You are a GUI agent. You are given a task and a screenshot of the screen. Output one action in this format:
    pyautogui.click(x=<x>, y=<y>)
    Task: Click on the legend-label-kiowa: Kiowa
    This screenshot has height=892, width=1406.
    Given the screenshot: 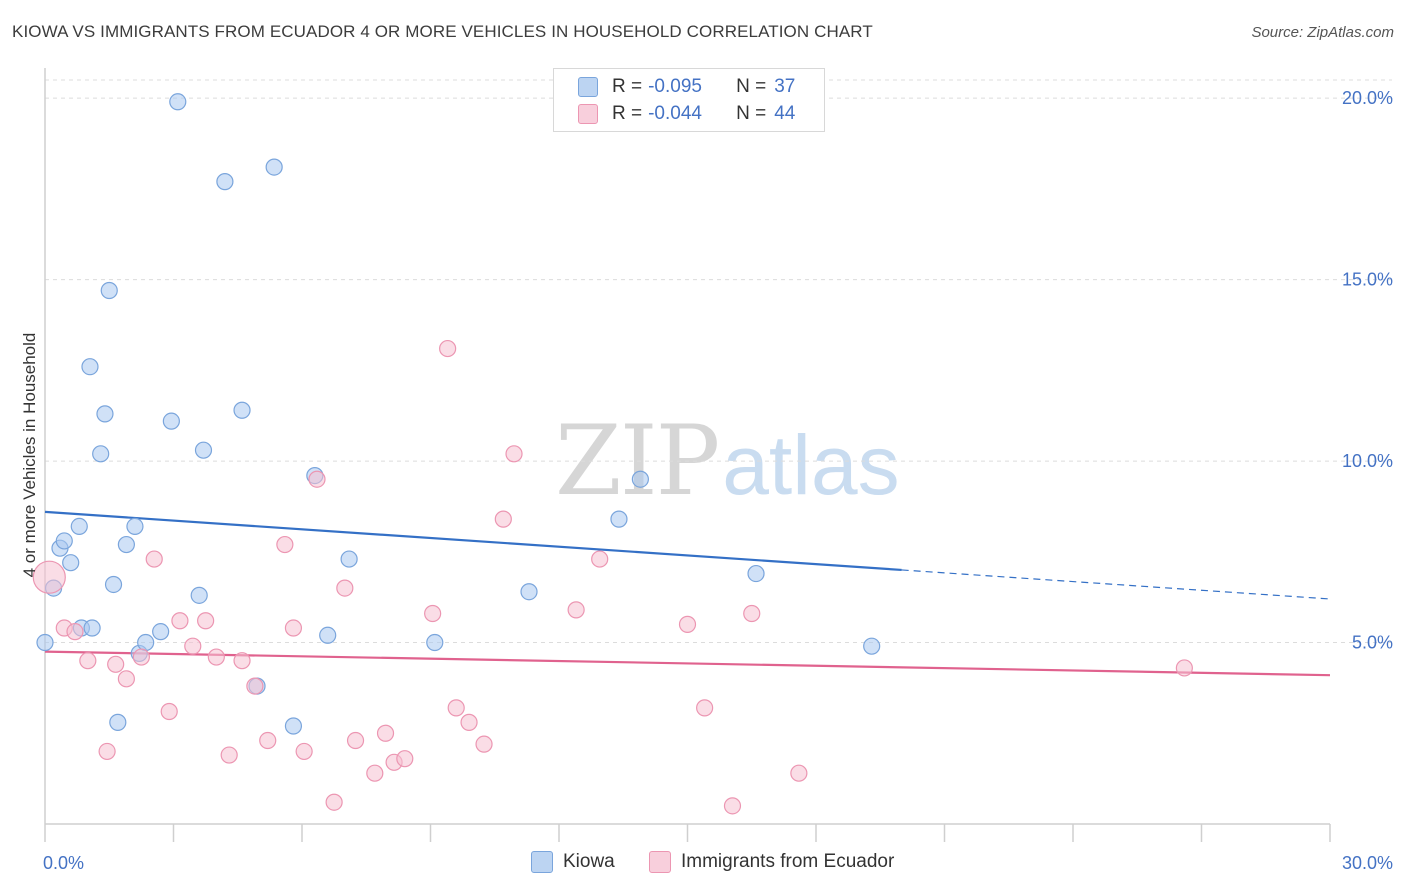 What is the action you would take?
    pyautogui.click(x=589, y=861)
    